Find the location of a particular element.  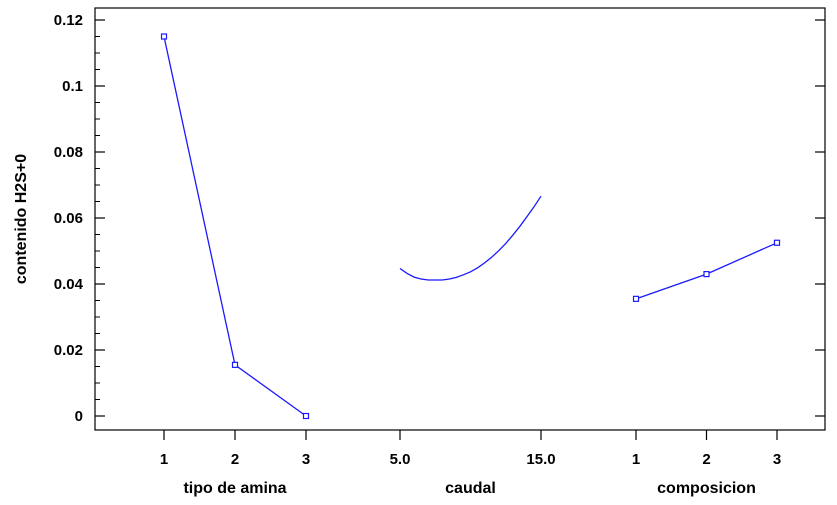

x-axis-title: caudal is located at coordinates (470, 488).